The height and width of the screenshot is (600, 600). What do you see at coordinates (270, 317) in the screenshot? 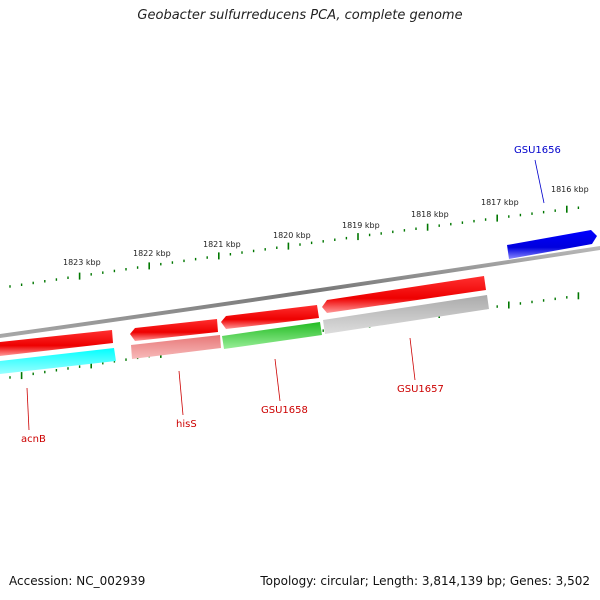
I see `gene-GSU1658` at bounding box center [270, 317].